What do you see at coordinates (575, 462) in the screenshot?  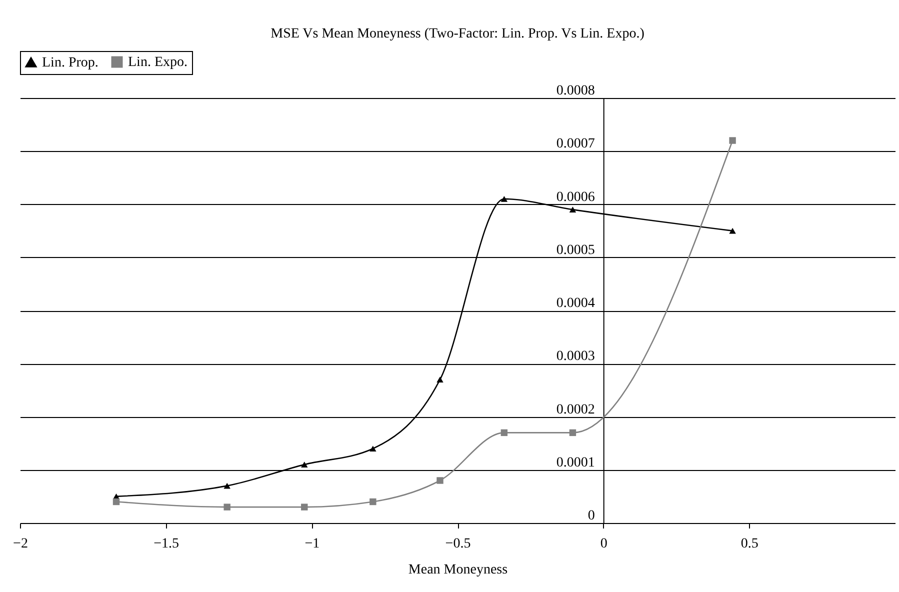 I see `y-tick-label: 0.0001` at bounding box center [575, 462].